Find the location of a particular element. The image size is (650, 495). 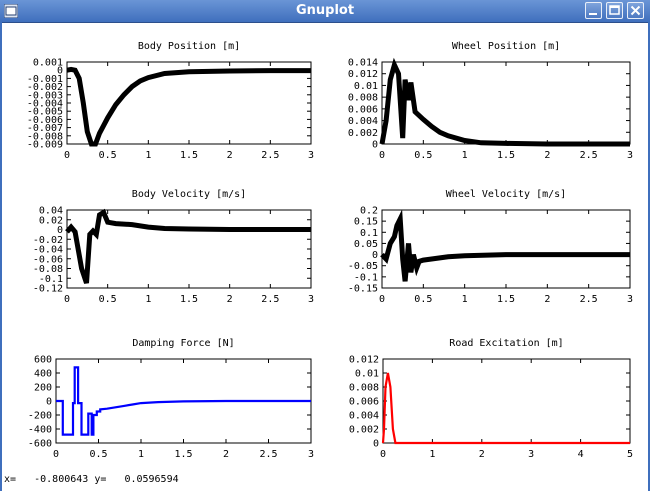

body-position-xtick-label: 1 is located at coordinates (148, 155).